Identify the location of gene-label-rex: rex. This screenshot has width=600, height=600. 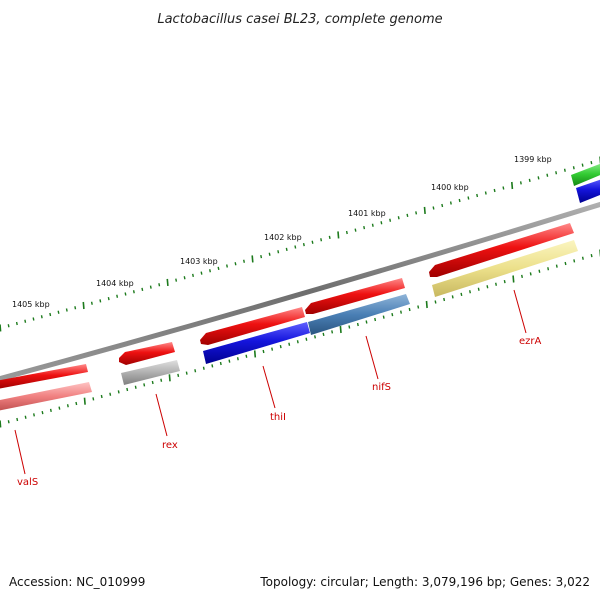
(170, 445).